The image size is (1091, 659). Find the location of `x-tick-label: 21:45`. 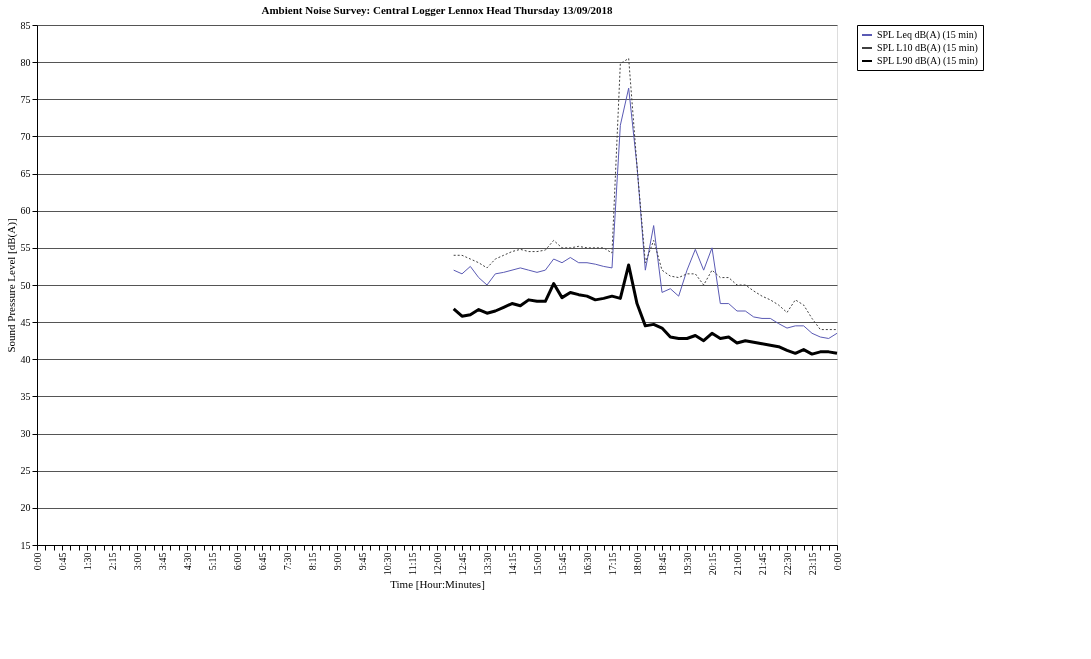

x-tick-label: 21:45 is located at coordinates (762, 564).